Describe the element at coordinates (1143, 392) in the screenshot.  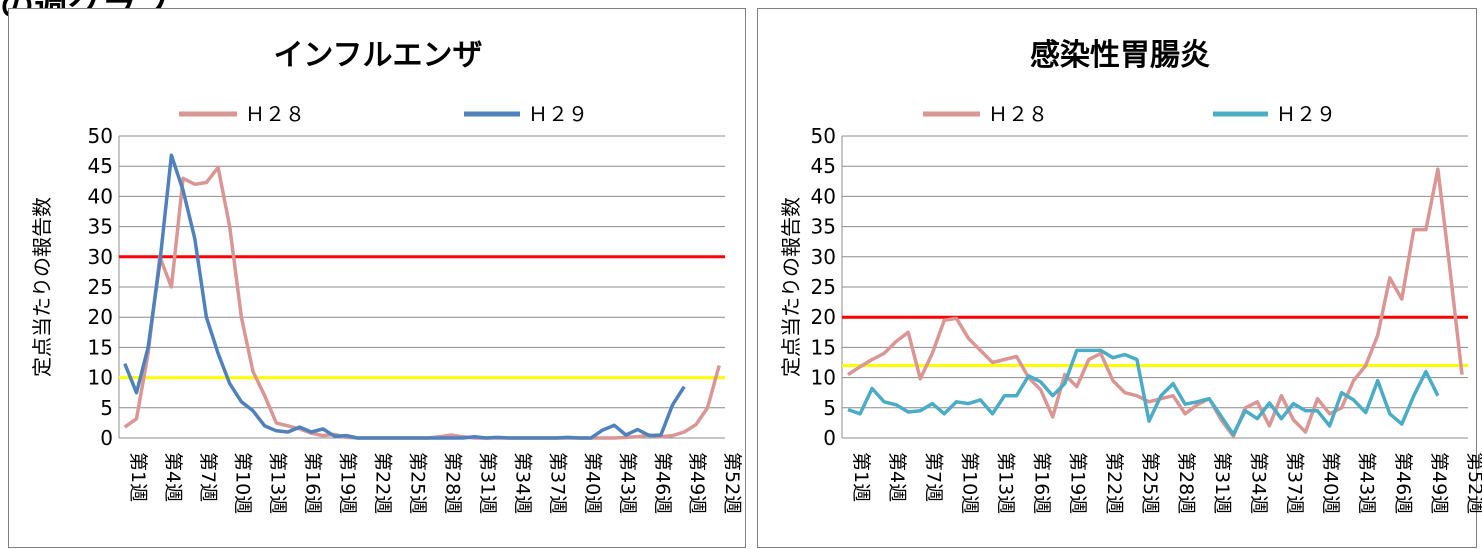
I see `series-line` at that location.